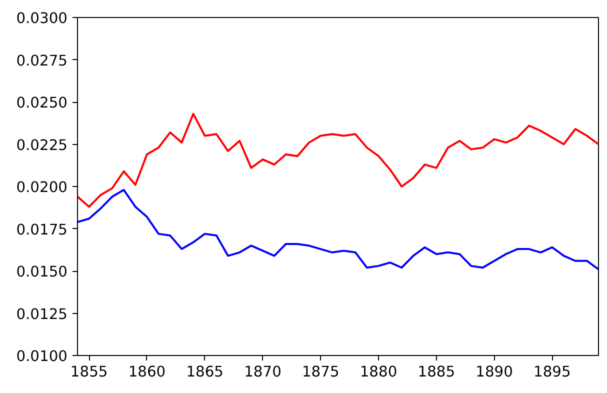 This screenshot has width=607, height=393. Describe the element at coordinates (42, 229) in the screenshot. I see `y-tick-label: 0.0175` at that location.